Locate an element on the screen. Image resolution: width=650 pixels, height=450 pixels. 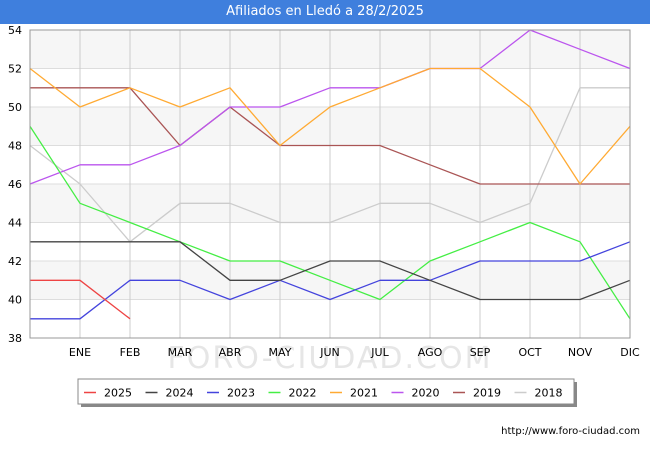
y-tick-label: 38 is located at coordinates (15, 338).